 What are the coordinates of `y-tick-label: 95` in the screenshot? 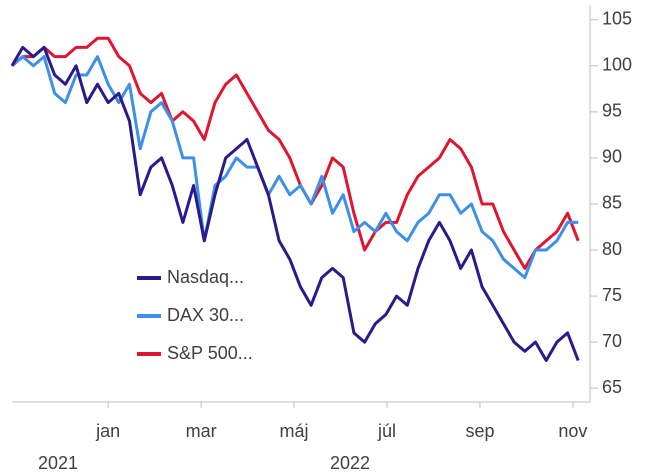 It's located at (612, 111).